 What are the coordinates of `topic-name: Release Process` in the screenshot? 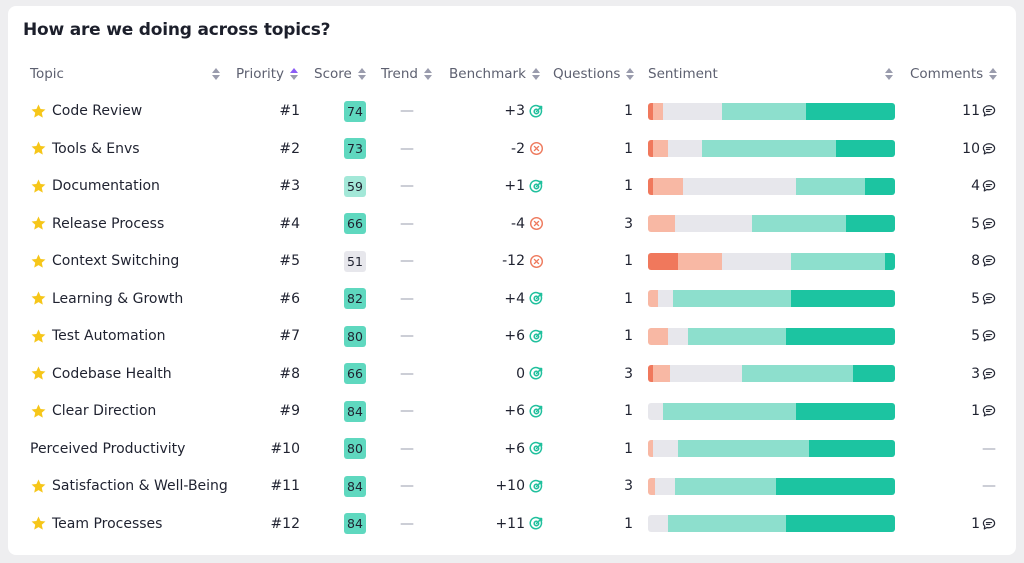 It's located at (108, 223).